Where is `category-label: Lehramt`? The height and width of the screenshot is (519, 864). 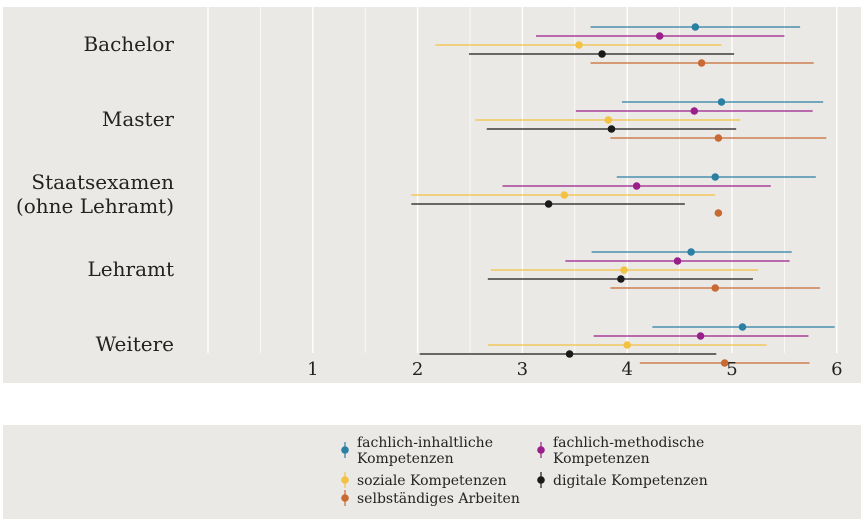 category-label: Lehramt is located at coordinates (131, 269).